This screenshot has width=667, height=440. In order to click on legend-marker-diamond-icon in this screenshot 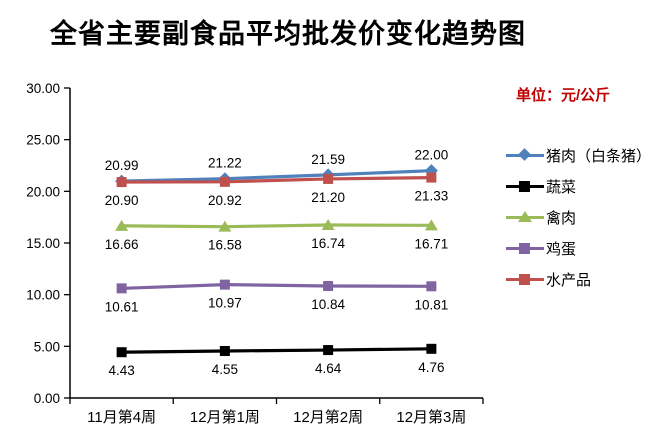, I will do `click(524, 154)`.